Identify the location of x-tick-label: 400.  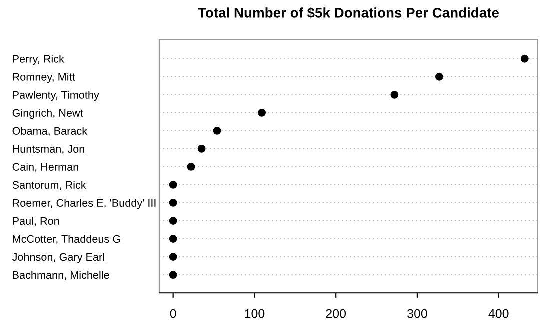
(498, 313).